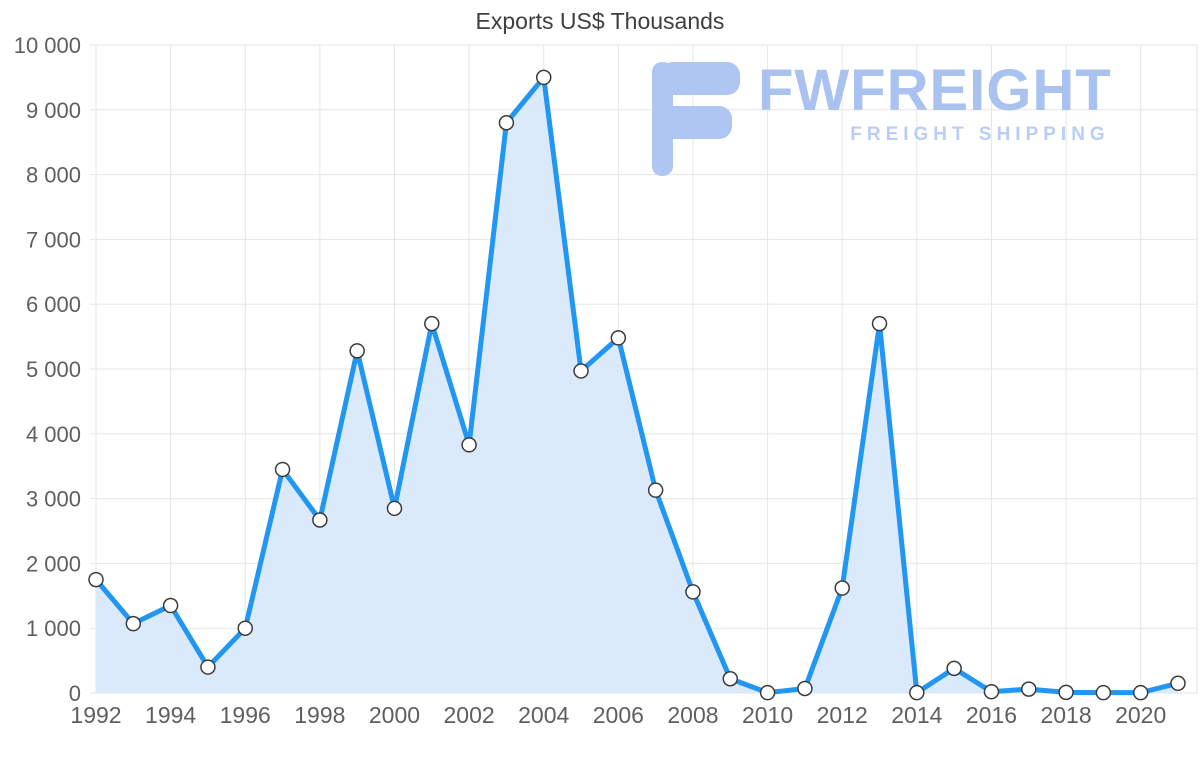 The width and height of the screenshot is (1200, 763). What do you see at coordinates (95, 715) in the screenshot?
I see `x-axis-tick-label: 1992` at bounding box center [95, 715].